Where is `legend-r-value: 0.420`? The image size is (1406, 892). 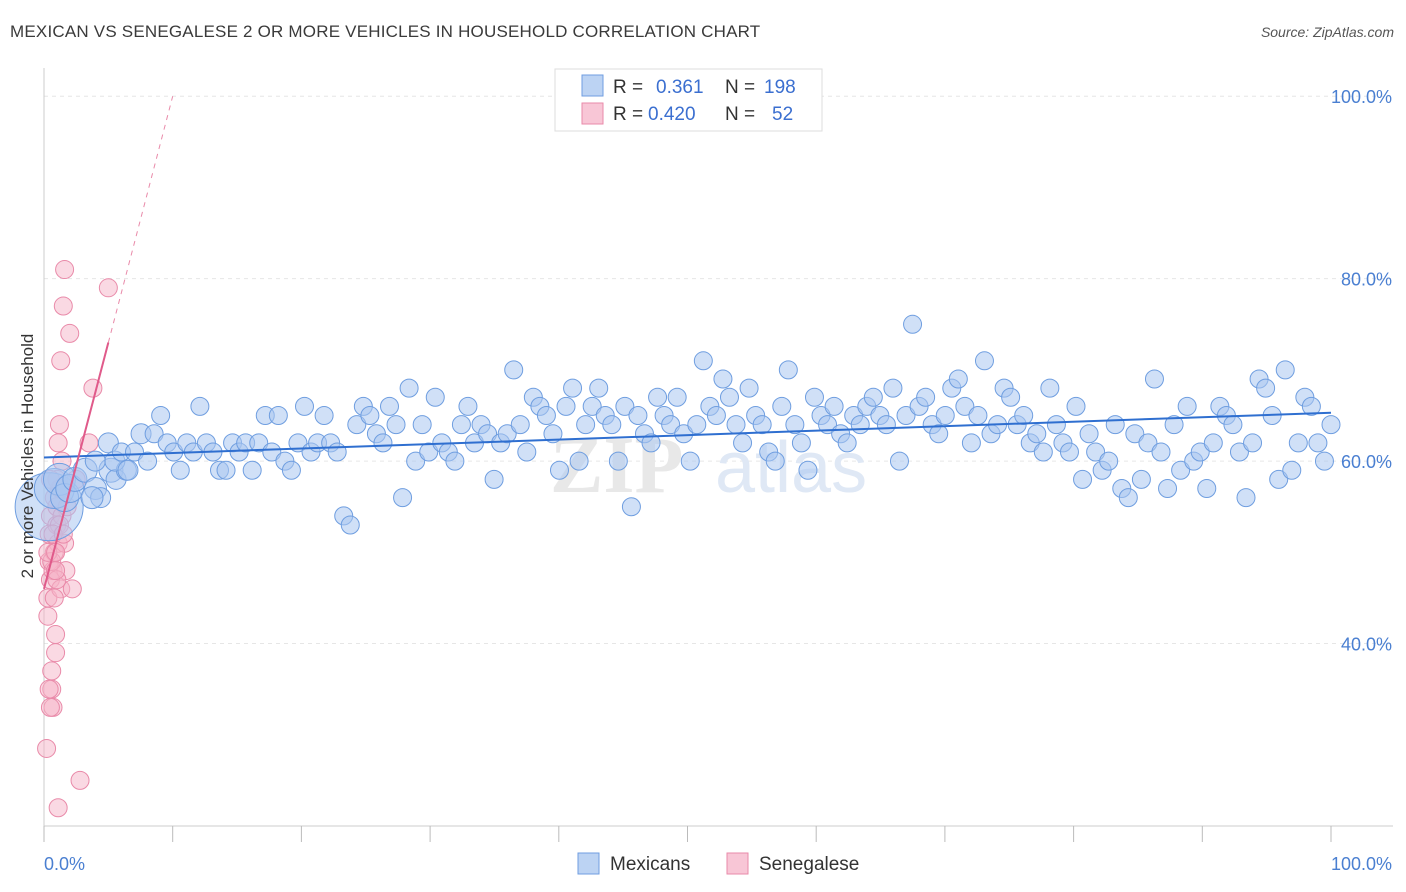 legend-r-value: 0.420 is located at coordinates (672, 114).